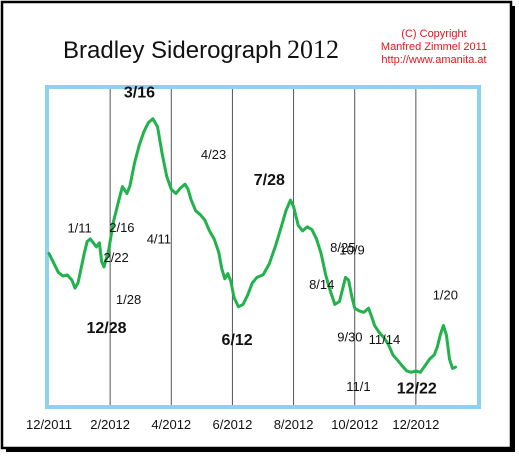 The height and width of the screenshot is (456, 519). Describe the element at coordinates (445, 295) in the screenshot. I see `date-annotation: 1/20` at that location.